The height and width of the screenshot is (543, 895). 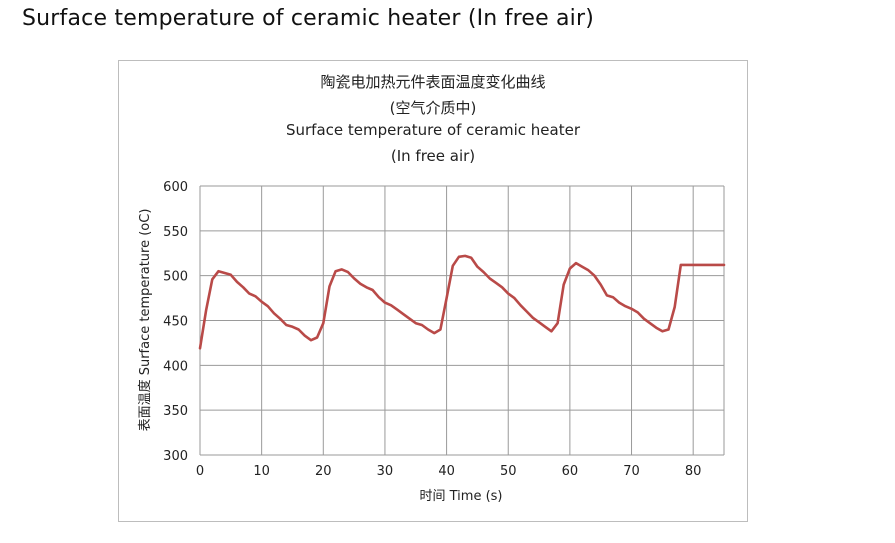 I want to click on y-tick-label: 600, so click(x=175, y=187).